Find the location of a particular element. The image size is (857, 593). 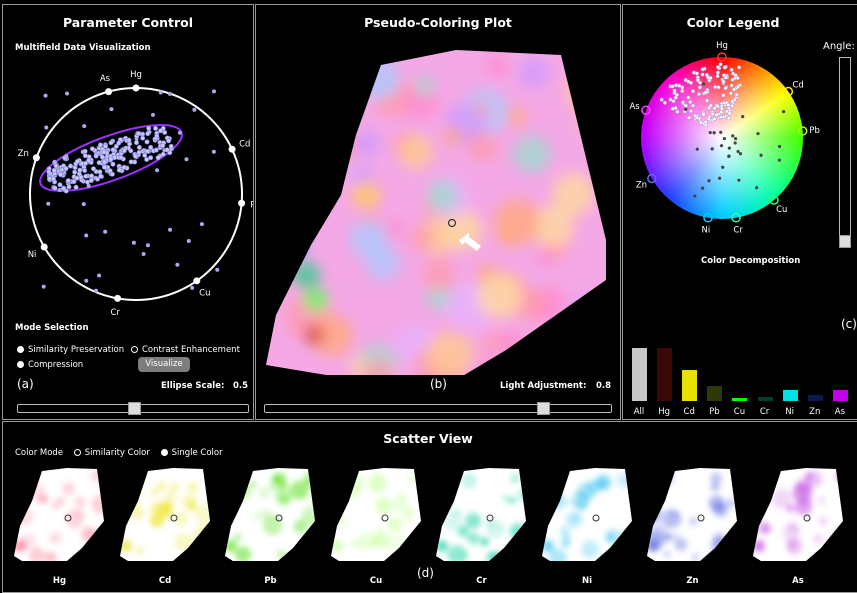

color-decomposition-chart is located at coordinates (742, 370).